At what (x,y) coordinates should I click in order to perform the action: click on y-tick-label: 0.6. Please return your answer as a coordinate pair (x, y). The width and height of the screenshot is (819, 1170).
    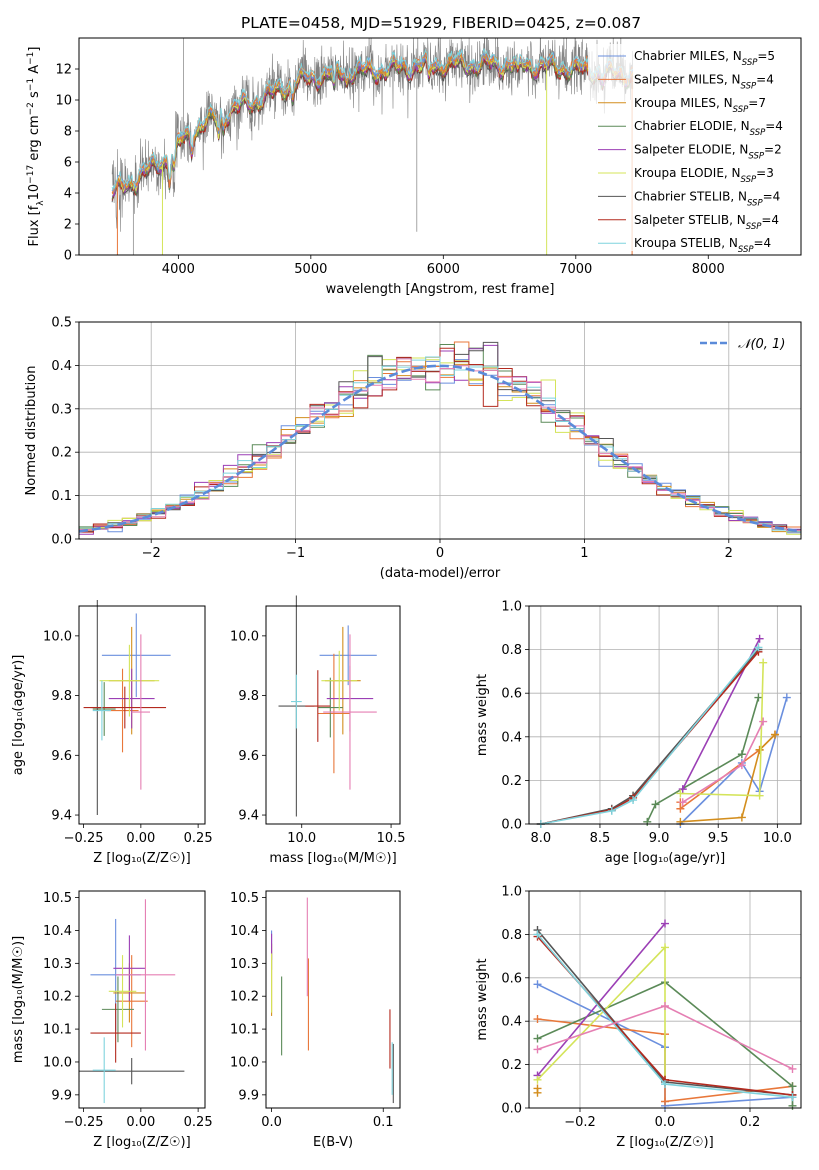
    Looking at the image, I should click on (511, 694).